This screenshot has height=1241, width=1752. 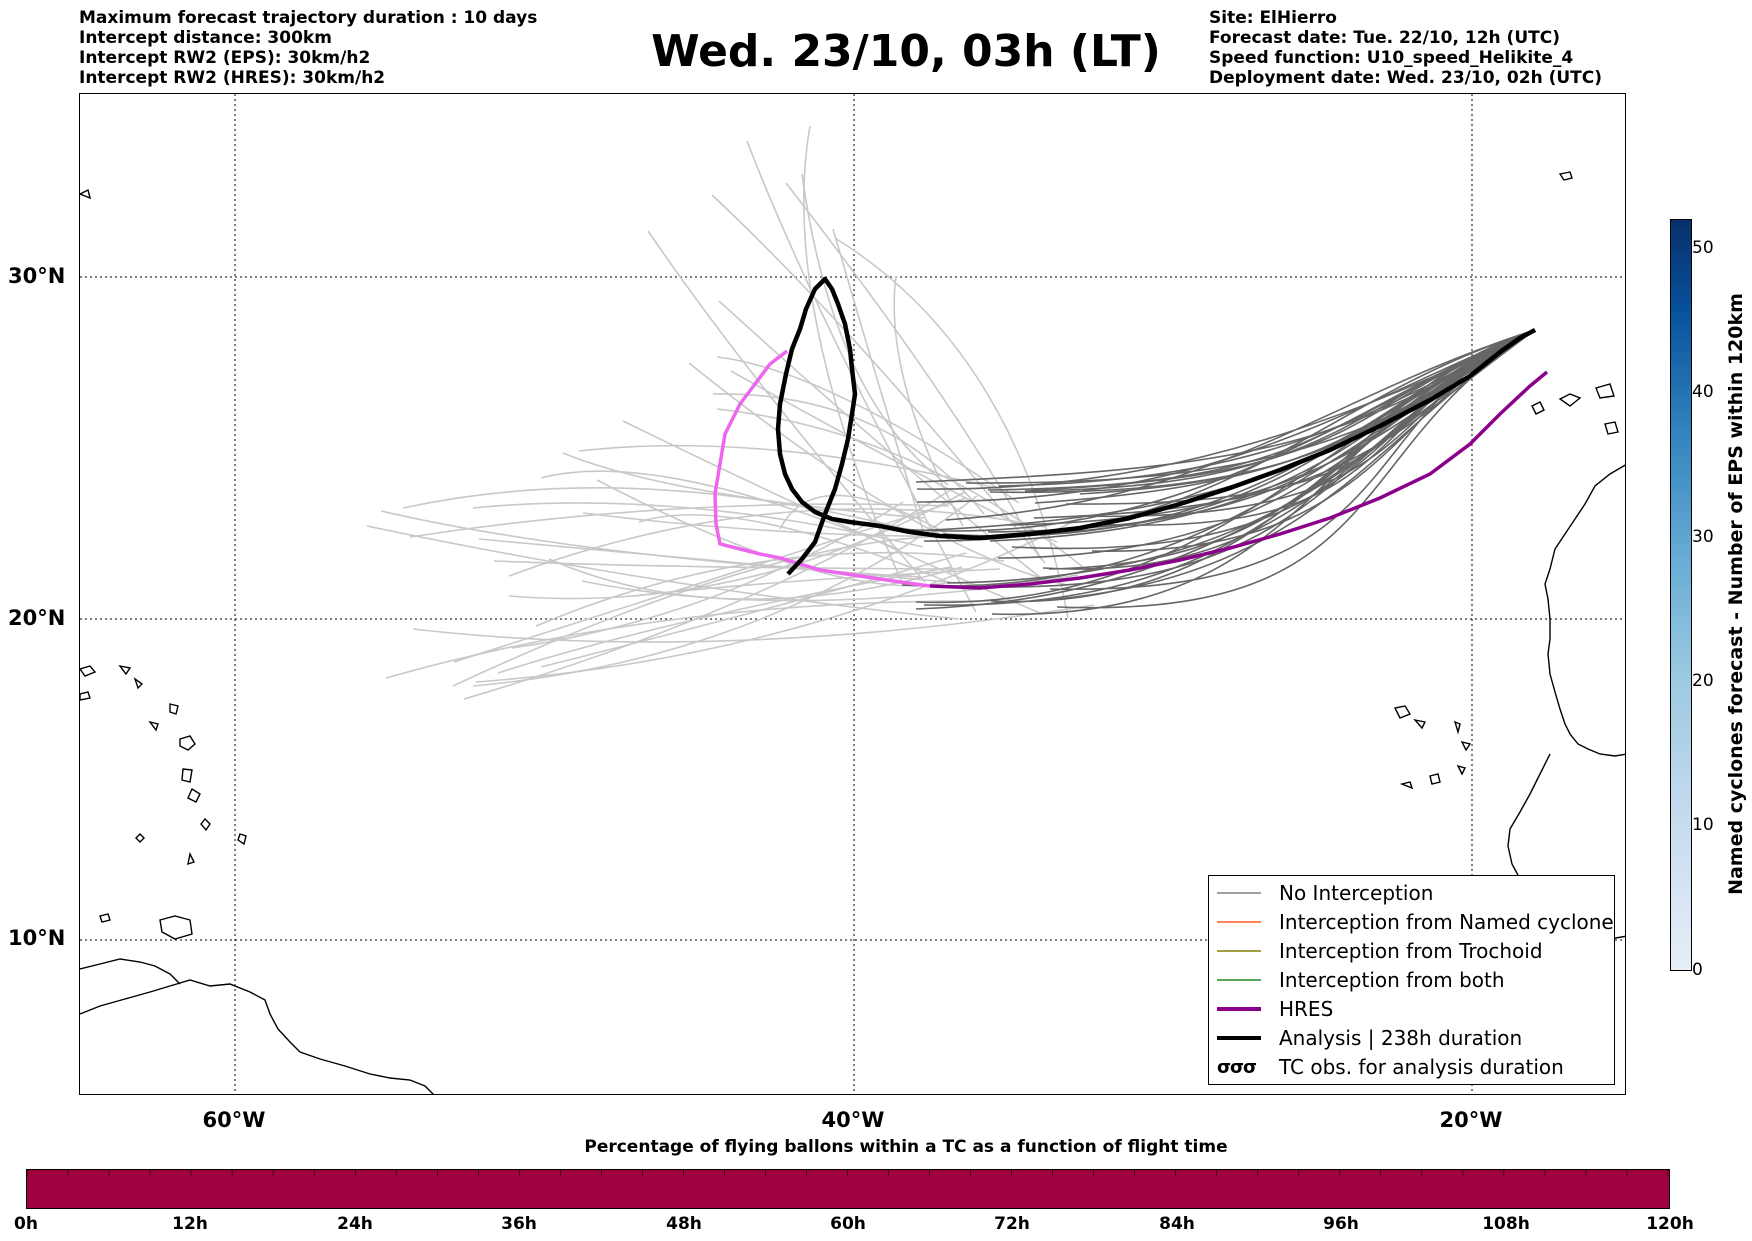 I want to click on trinidad, so click(x=176, y=927).